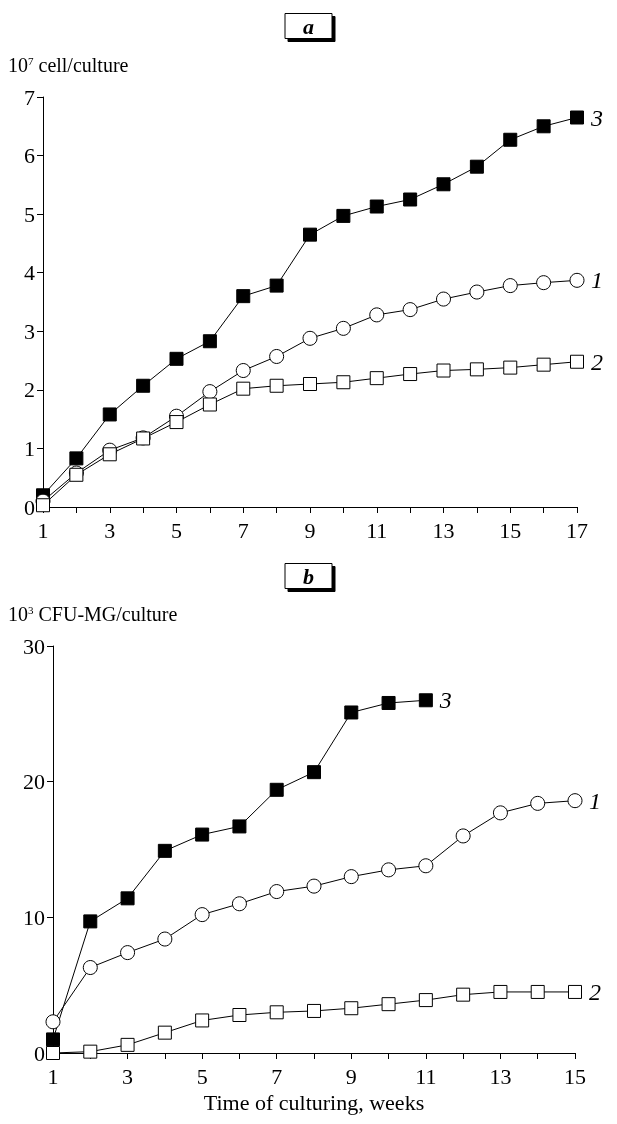 The width and height of the screenshot is (617, 1124). What do you see at coordinates (29, 214) in the screenshot?
I see `y-tick-label: 5` at bounding box center [29, 214].